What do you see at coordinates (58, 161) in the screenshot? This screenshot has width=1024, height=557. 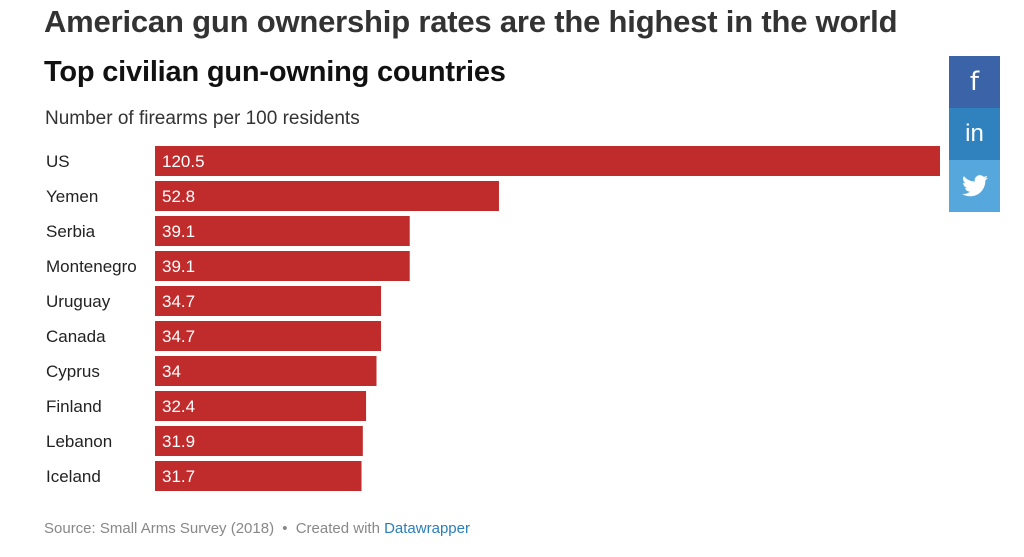 I see `category-label: US` at bounding box center [58, 161].